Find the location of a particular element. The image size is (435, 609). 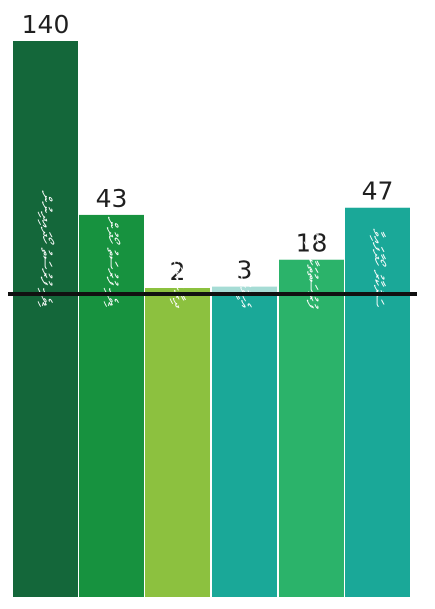

value-label-1: 140 is located at coordinates (46, 24).